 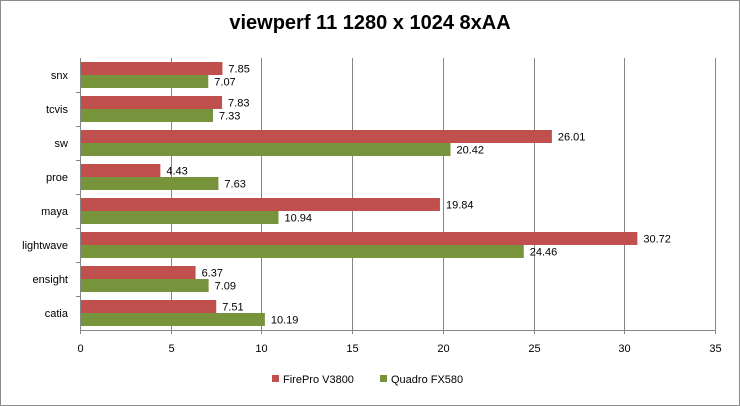 What do you see at coordinates (352, 349) in the screenshot?
I see `x-tick-label: 15` at bounding box center [352, 349].